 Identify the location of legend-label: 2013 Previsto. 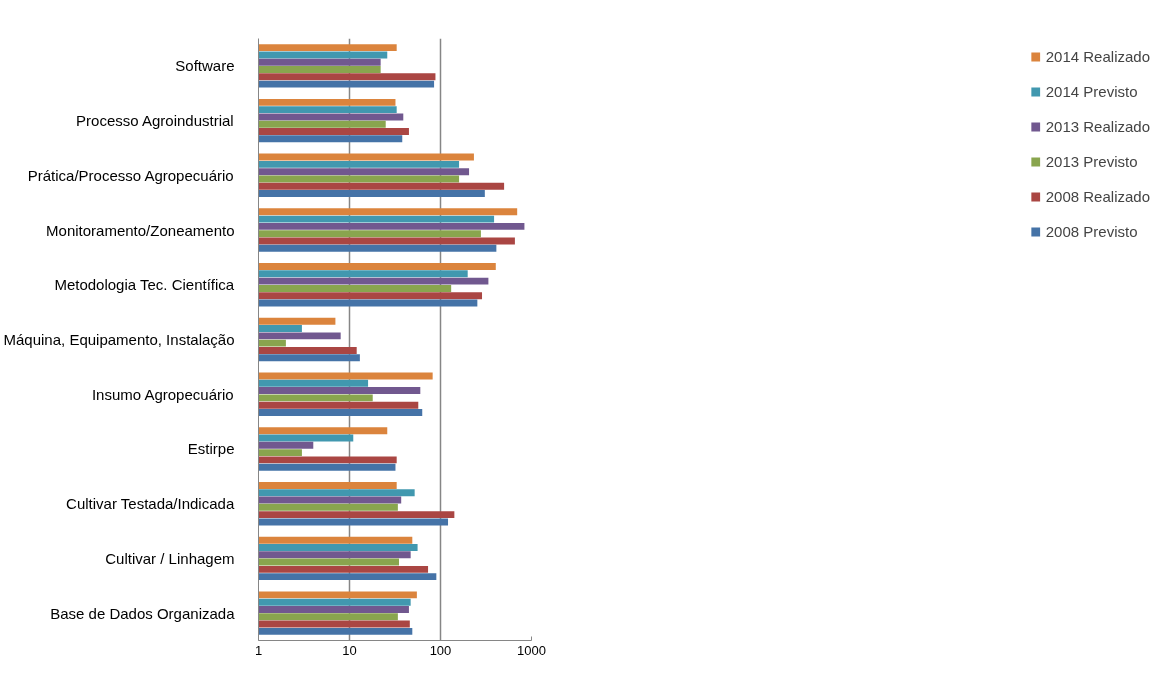
(1091, 161).